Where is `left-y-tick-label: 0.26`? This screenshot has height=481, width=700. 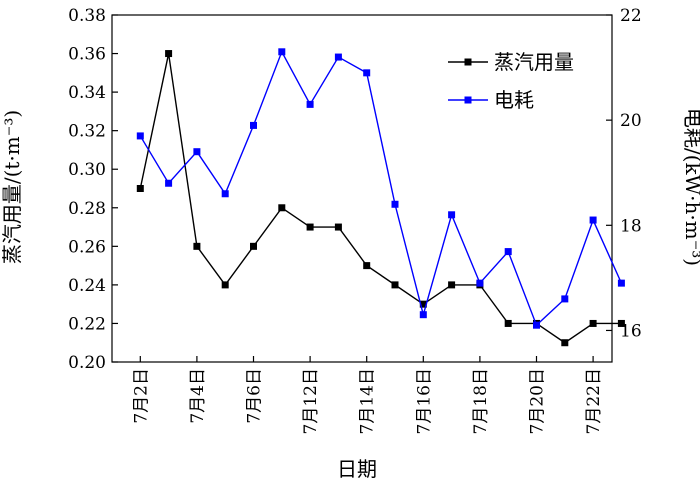
left-y-tick-label: 0.26 is located at coordinates (87, 247).